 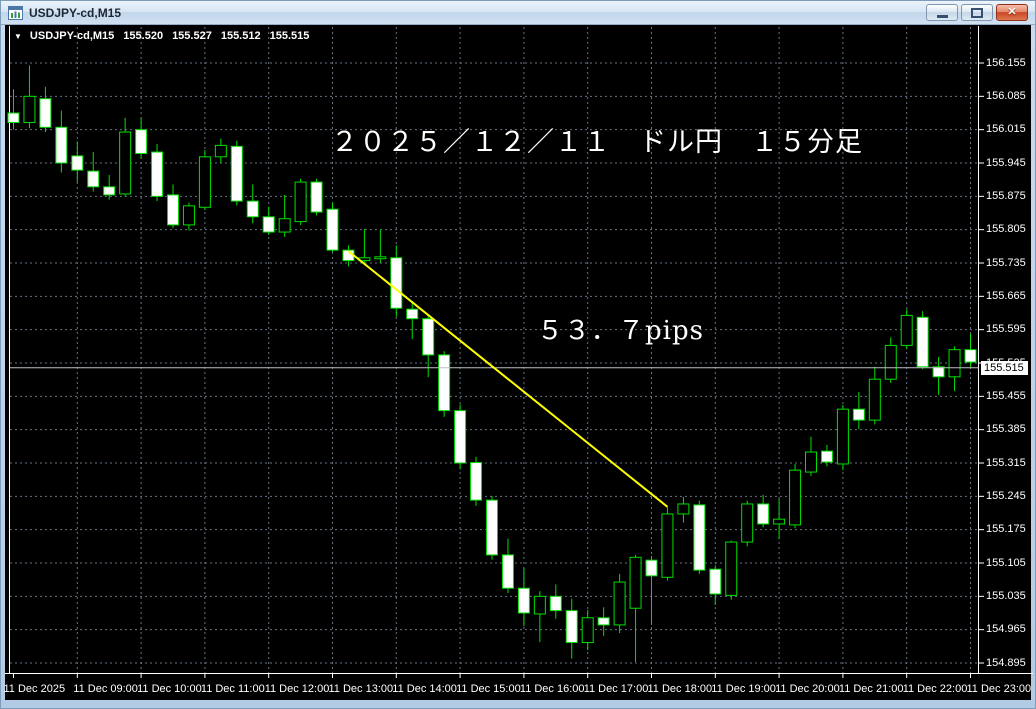 I want to click on window-controls: ✕, so click(x=977, y=12).